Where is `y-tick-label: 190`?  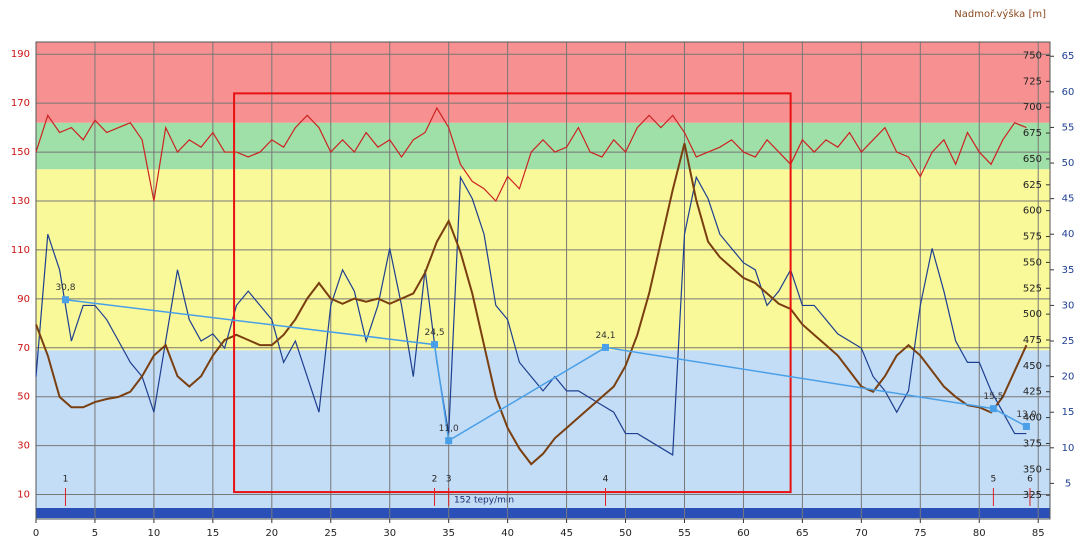
y-tick-label: 190 is located at coordinates (20, 54).